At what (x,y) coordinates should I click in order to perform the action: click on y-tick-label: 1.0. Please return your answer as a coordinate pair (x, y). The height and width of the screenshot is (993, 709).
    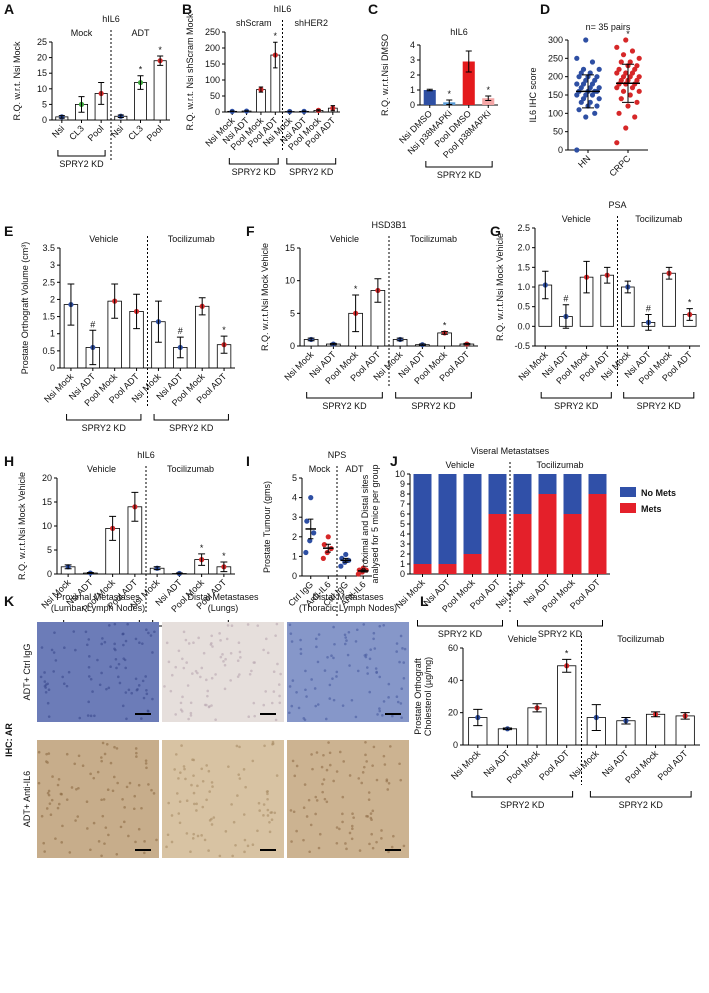
    Looking at the image, I should click on (523, 287).